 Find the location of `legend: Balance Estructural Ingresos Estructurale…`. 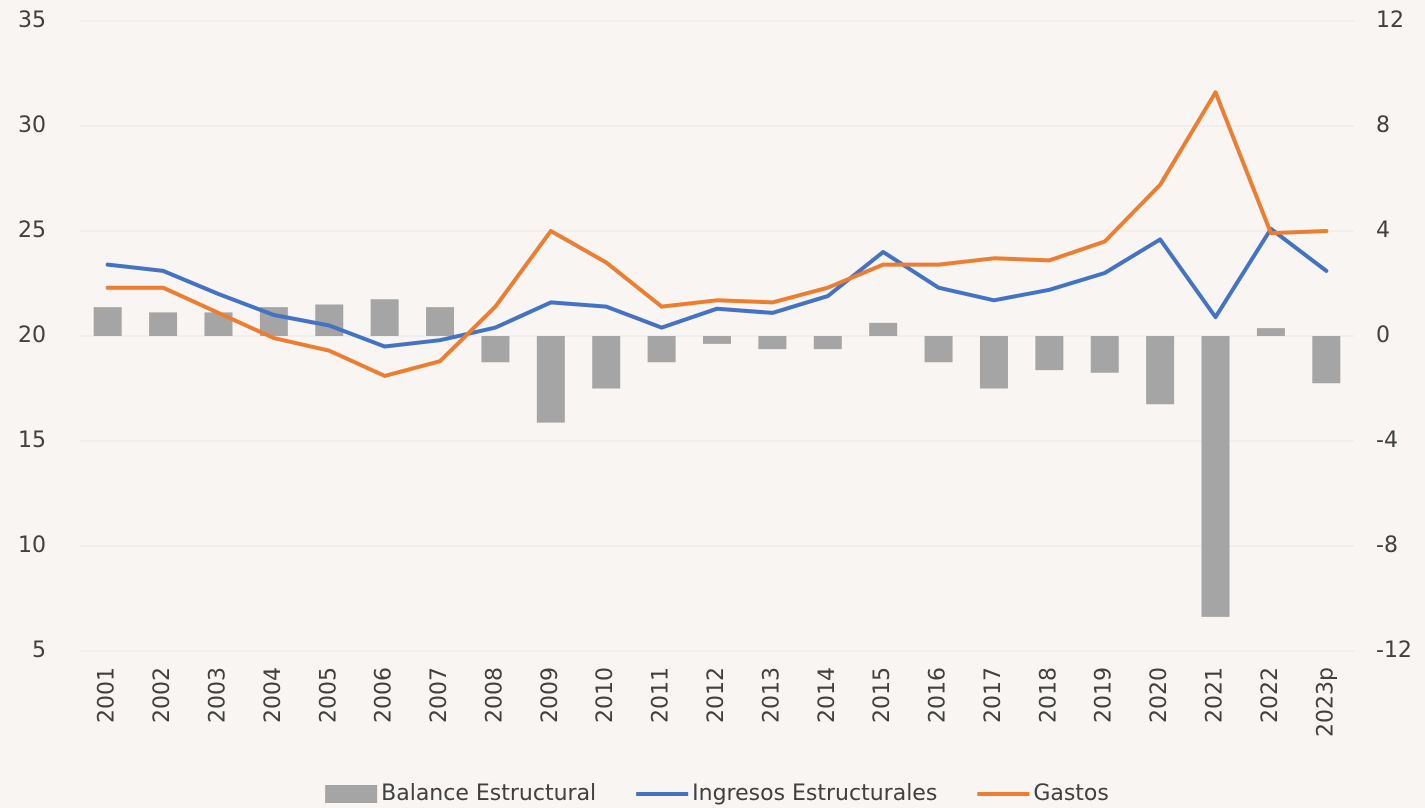

legend: Balance Estructural Ingresos Estructurale… is located at coordinates (717, 793).